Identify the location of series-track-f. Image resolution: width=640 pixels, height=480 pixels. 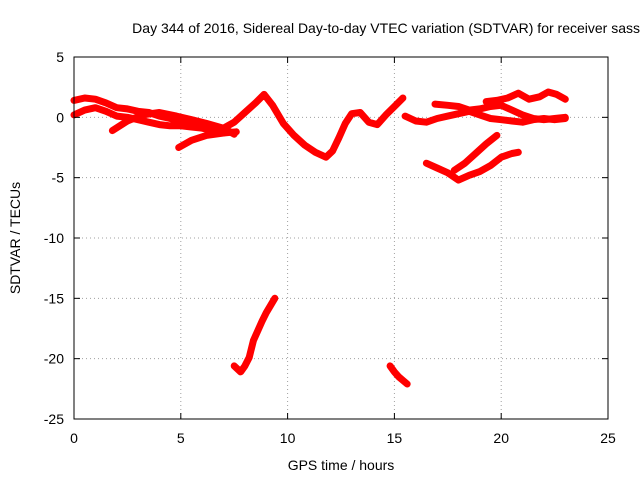
(500, 112).